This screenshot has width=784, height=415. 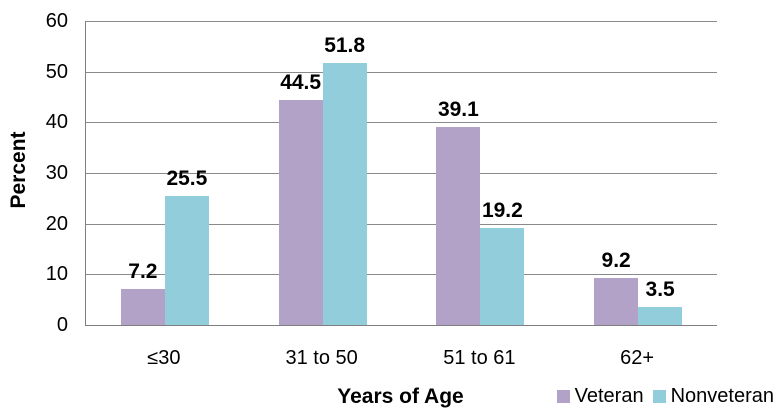 I want to click on bar-value-label: 9.2, so click(x=616, y=261).